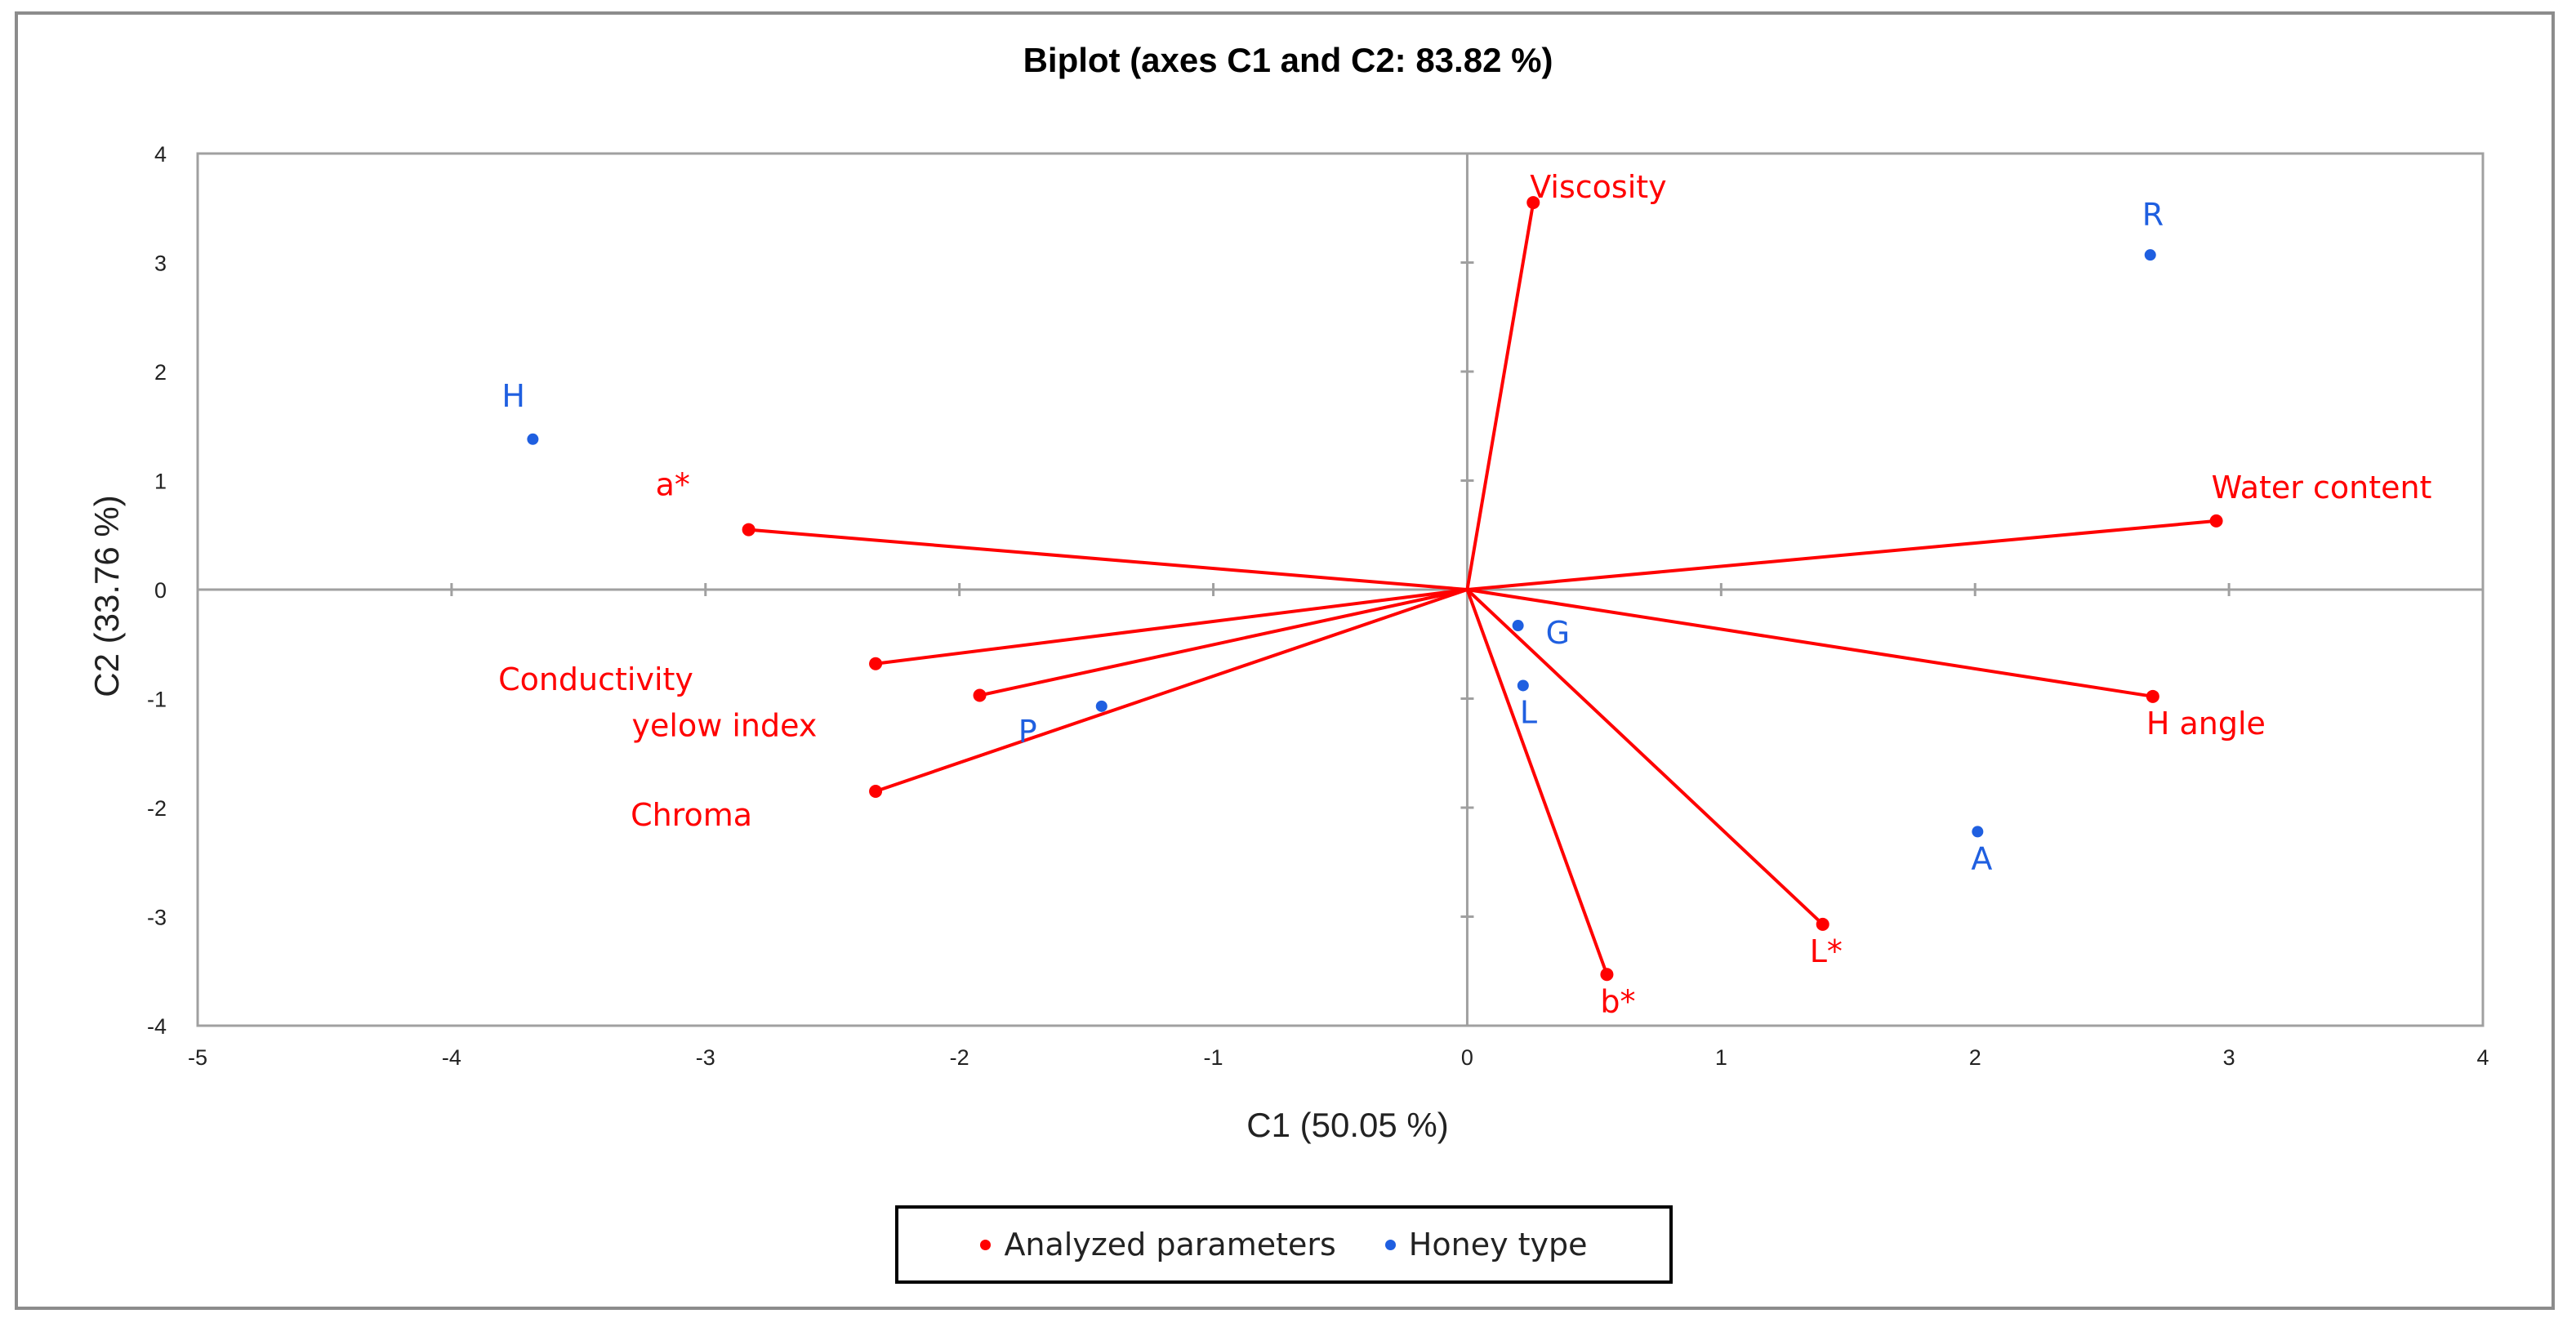 This screenshot has width=2576, height=1336. I want to click on vector-h-angle, so click(1810, 643).